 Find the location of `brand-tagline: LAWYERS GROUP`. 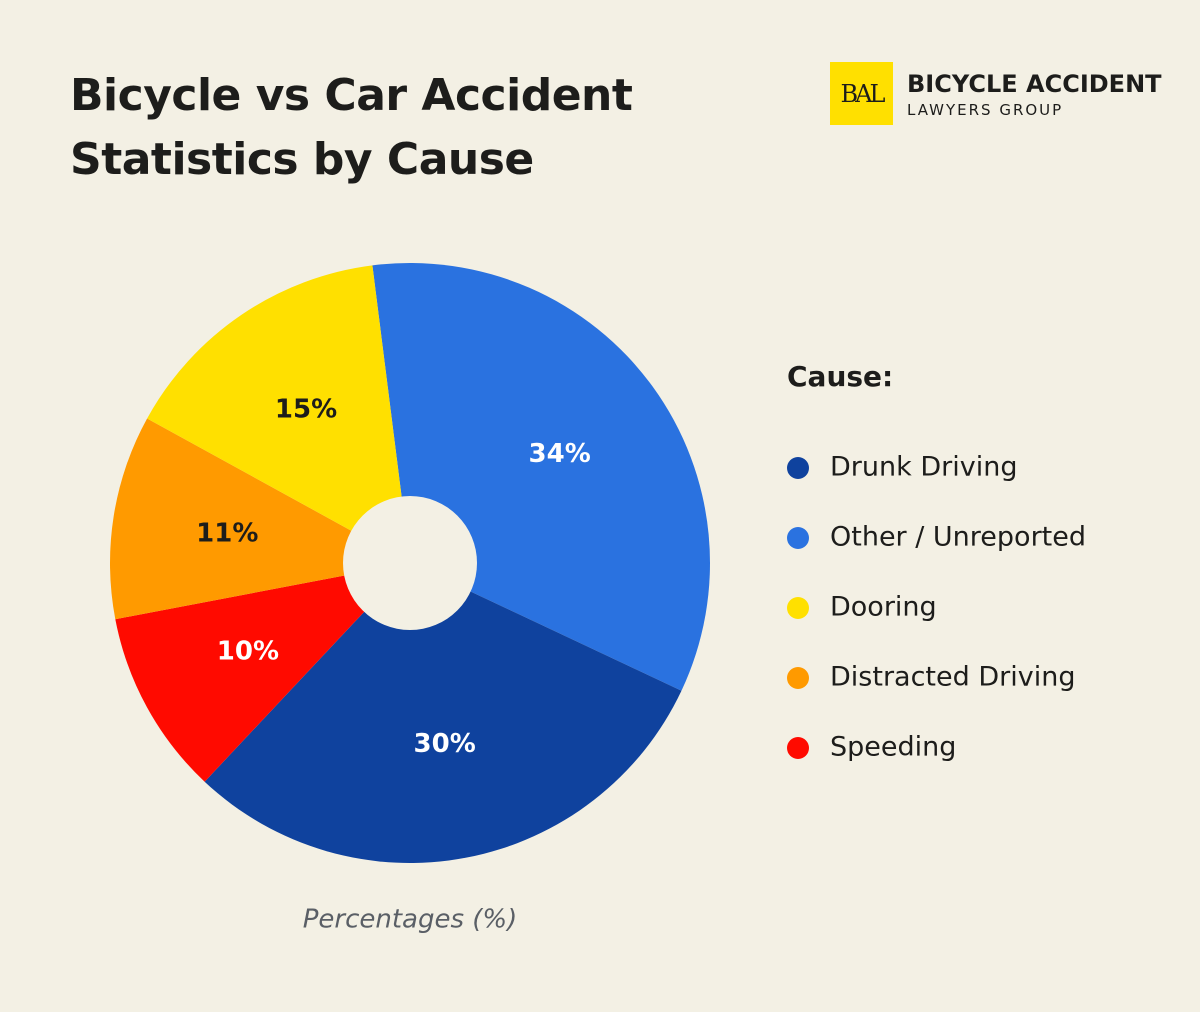

brand-tagline: LAWYERS GROUP is located at coordinates (985, 110).